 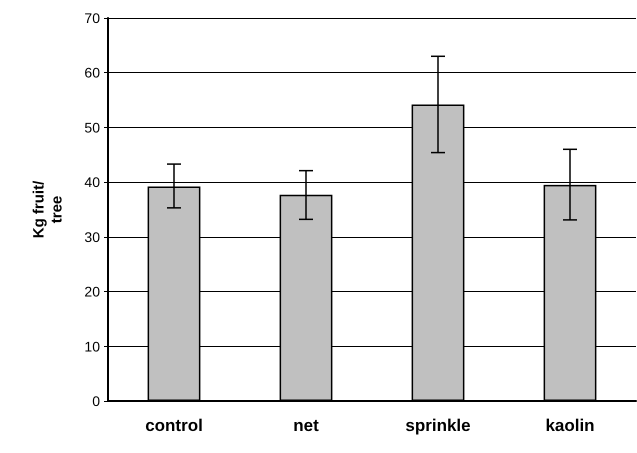 I want to click on y-tick-label: 30, so click(x=92, y=236).